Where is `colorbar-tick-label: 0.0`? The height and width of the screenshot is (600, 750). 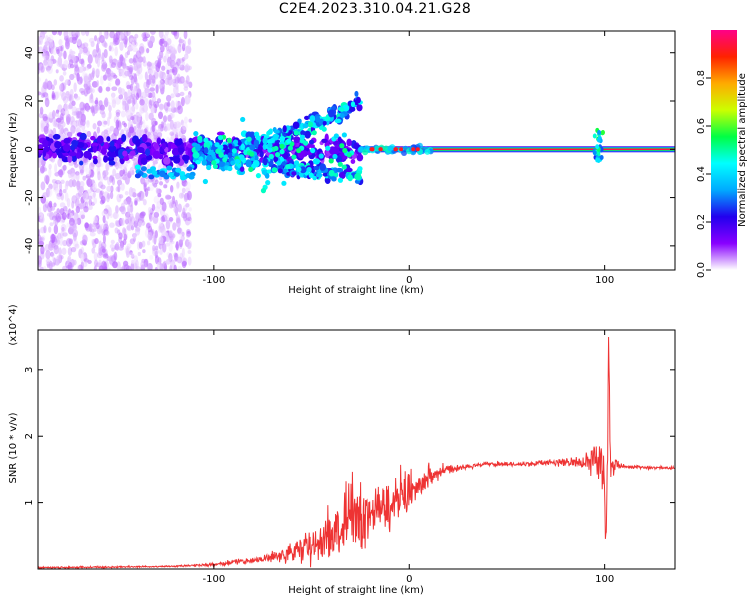 colorbar-tick-label: 0.0 is located at coordinates (701, 270).